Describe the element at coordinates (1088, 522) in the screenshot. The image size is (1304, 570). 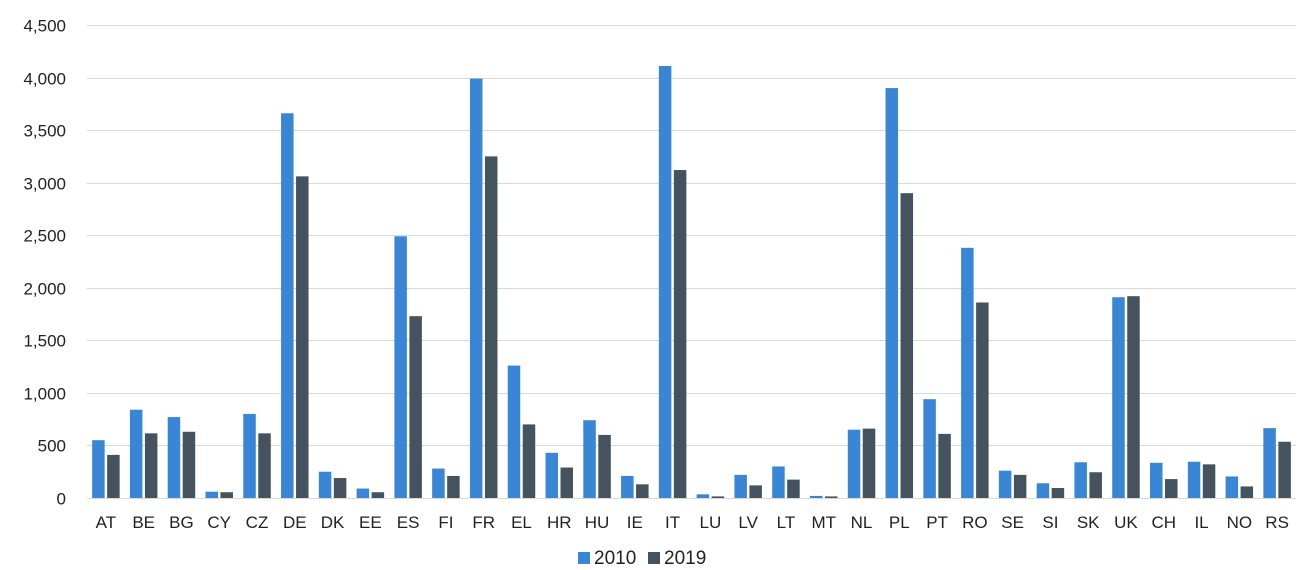
I see `x-tick-label: SK` at that location.